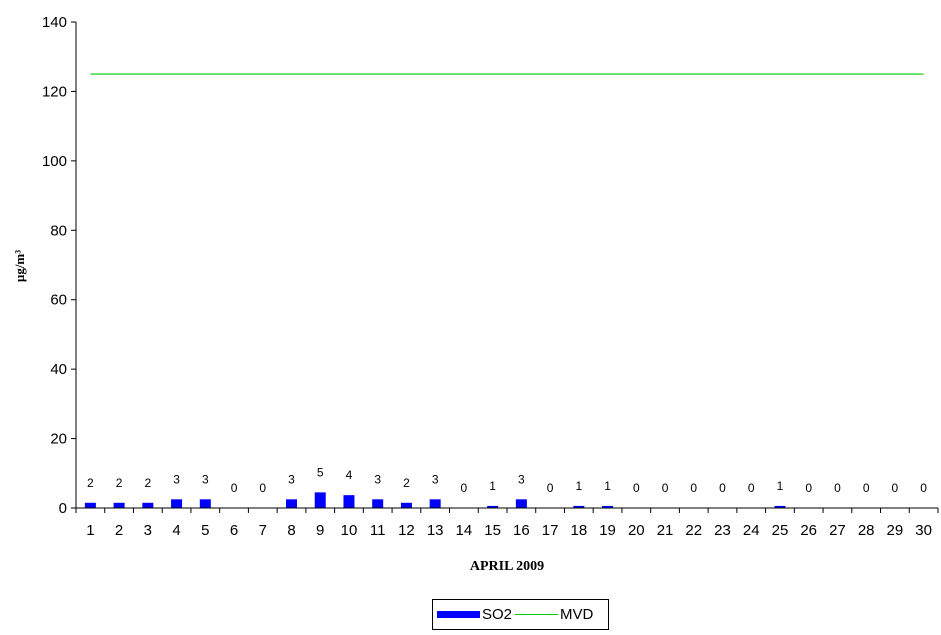  What do you see at coordinates (780, 530) in the screenshot?
I see `x-tick-label: 25` at bounding box center [780, 530].